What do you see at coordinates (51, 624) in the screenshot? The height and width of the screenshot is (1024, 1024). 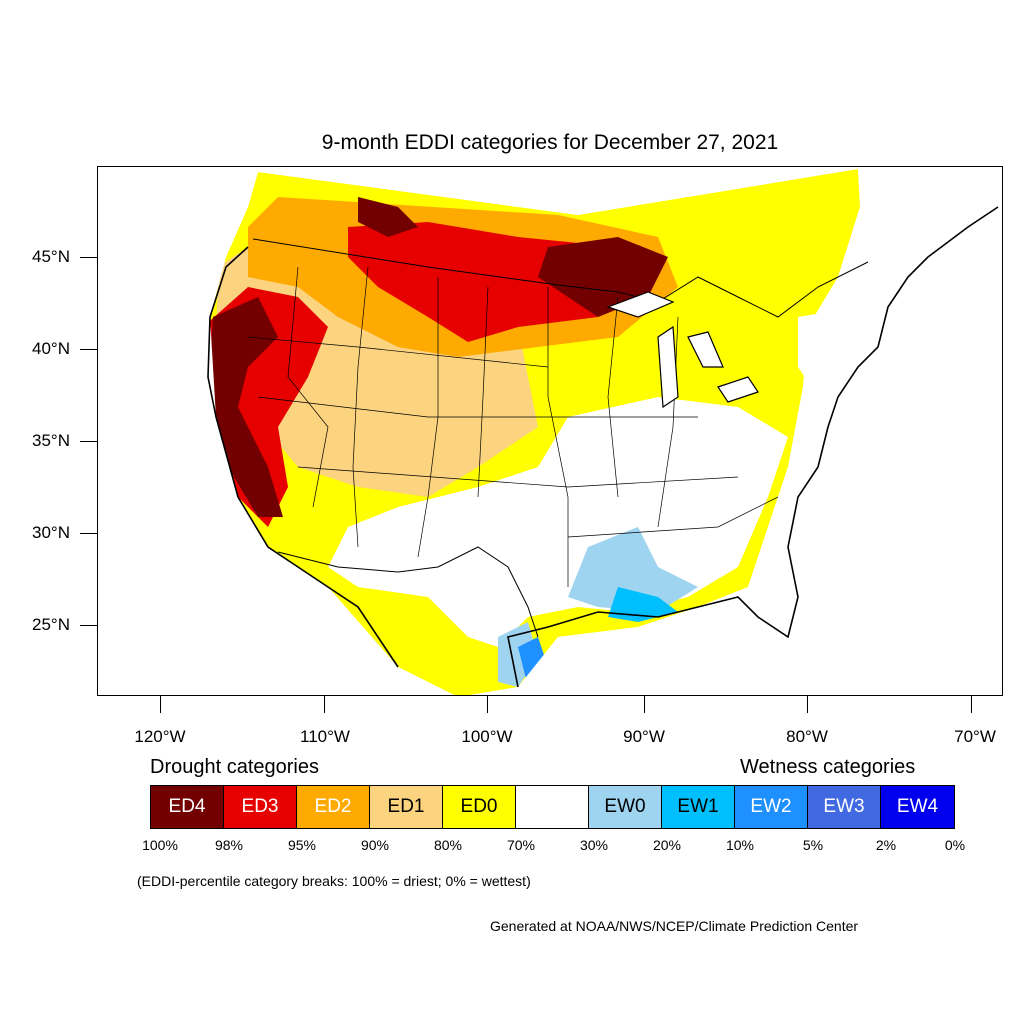 I see `lat-label-25: 25°N` at bounding box center [51, 624].